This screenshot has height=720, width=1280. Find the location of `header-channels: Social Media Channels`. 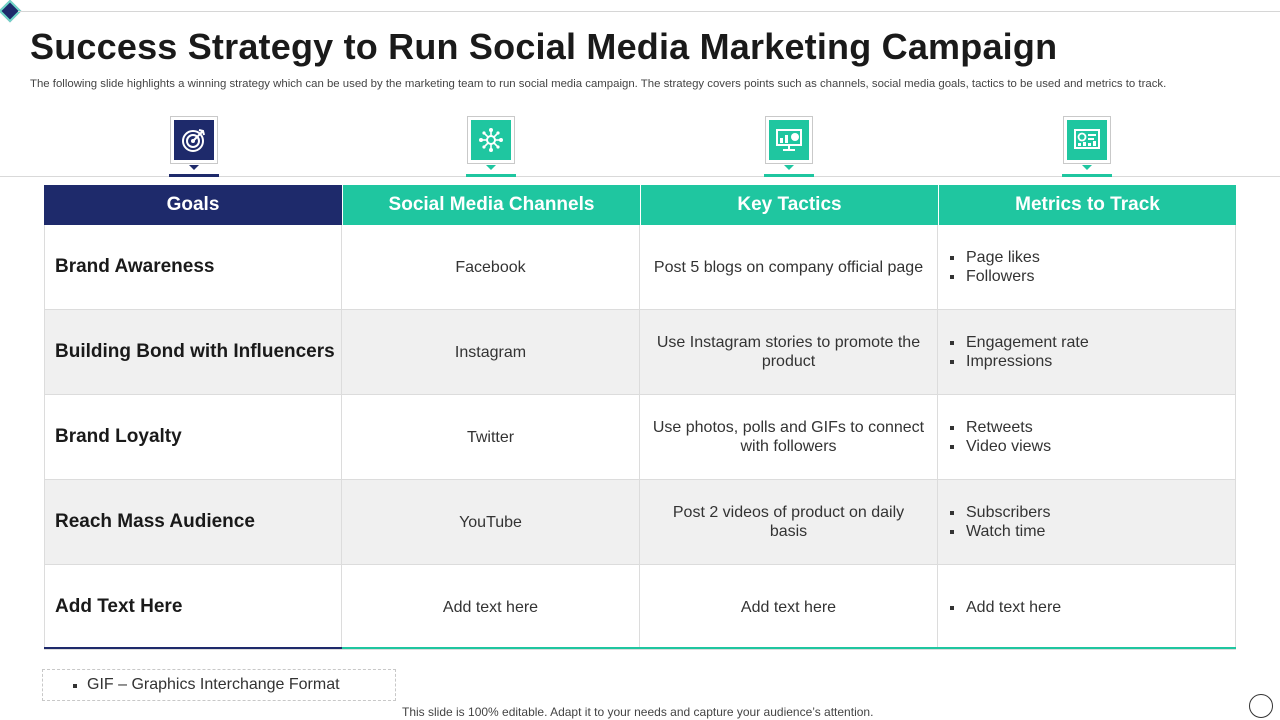

header-channels: Social Media Channels is located at coordinates (491, 205).